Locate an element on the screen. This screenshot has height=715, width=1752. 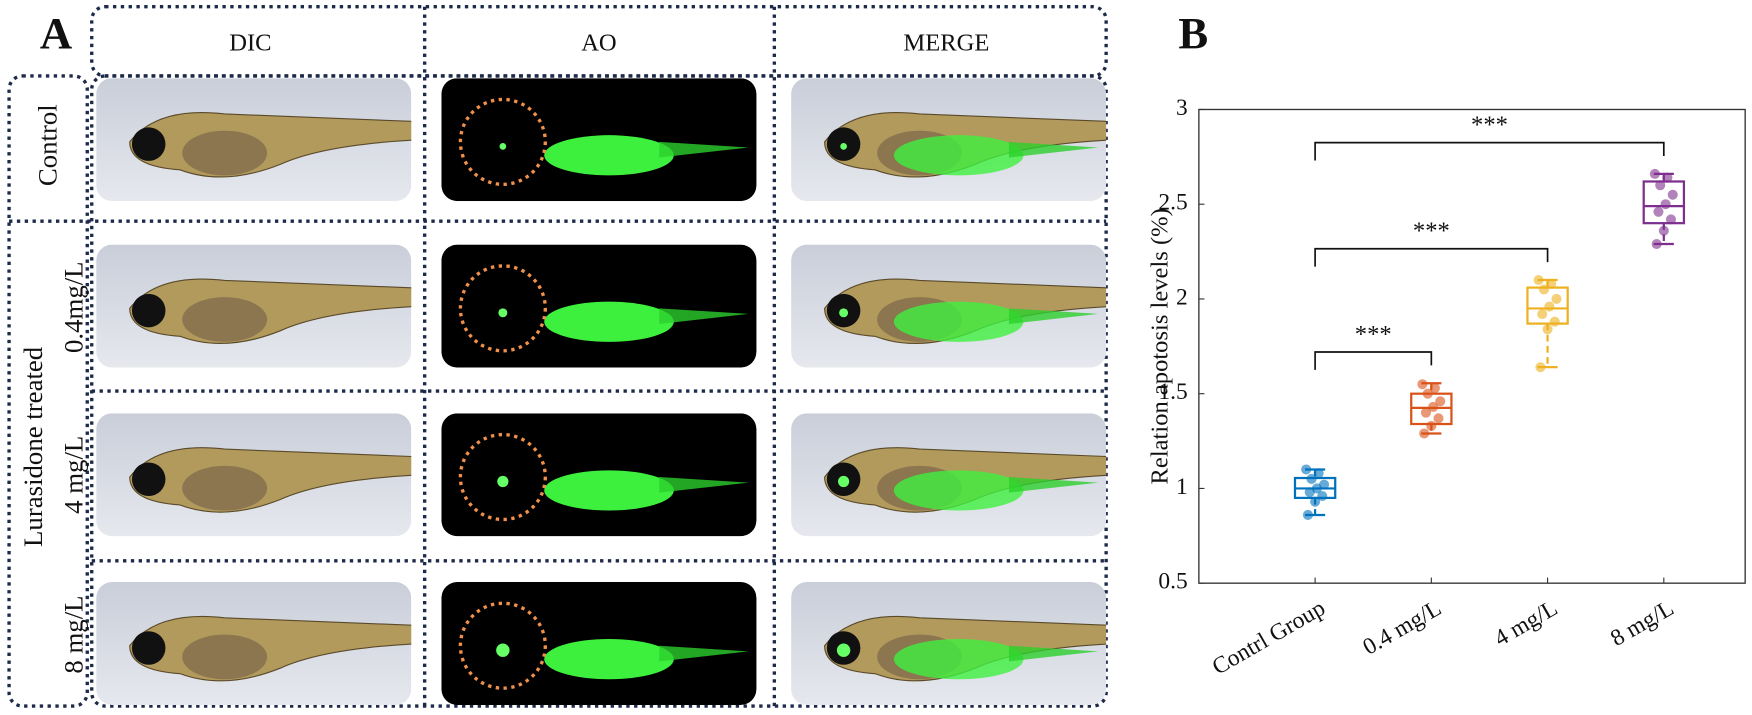
y-tick-label: 2.5 is located at coordinates (1172, 203).